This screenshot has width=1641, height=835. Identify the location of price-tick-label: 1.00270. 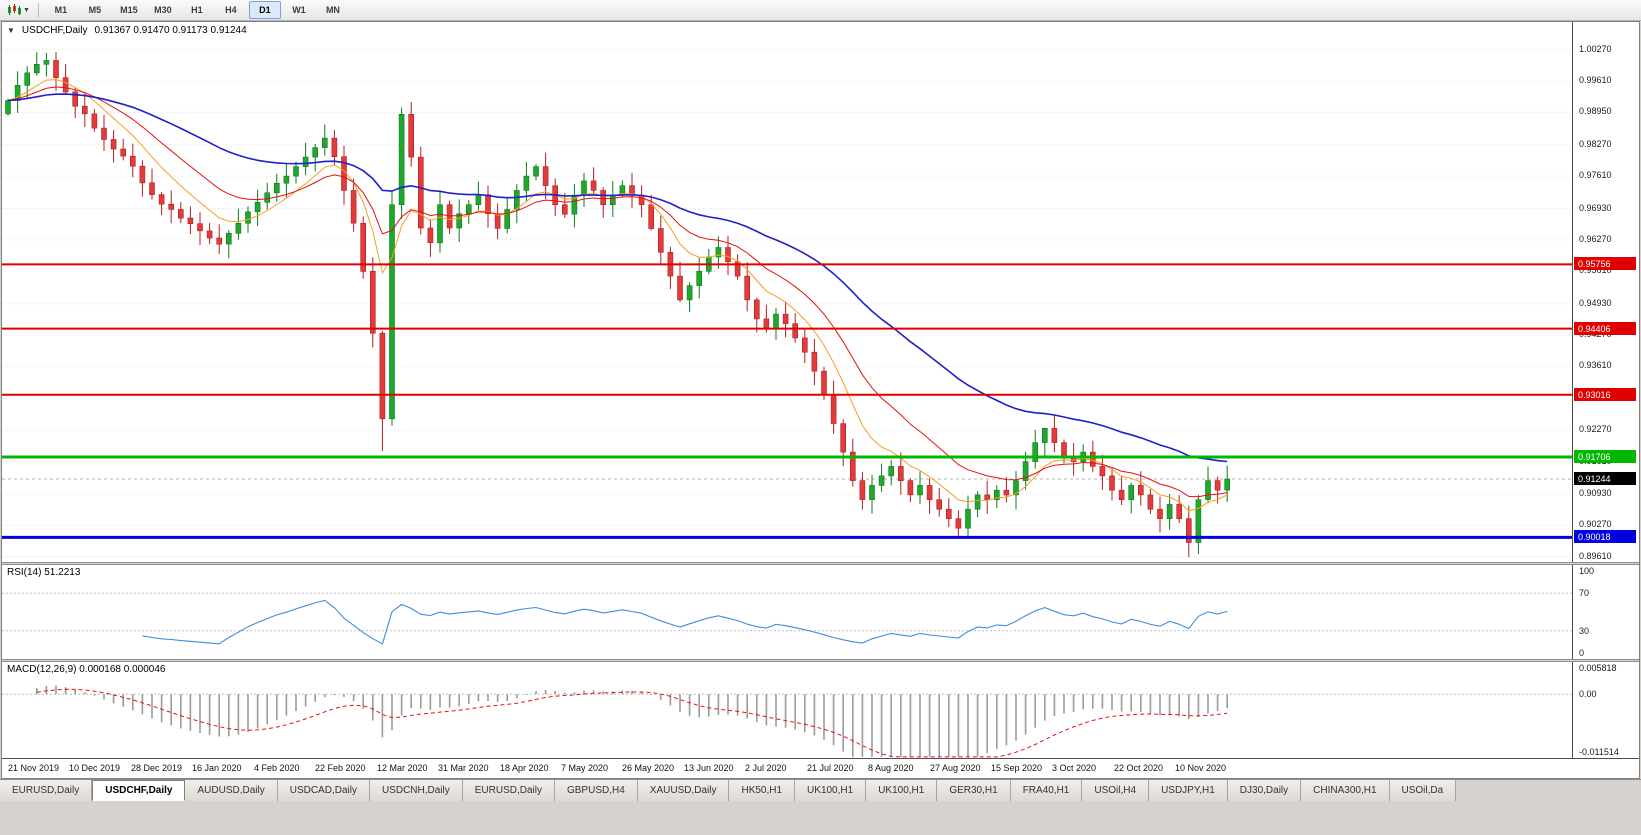
(1595, 49).